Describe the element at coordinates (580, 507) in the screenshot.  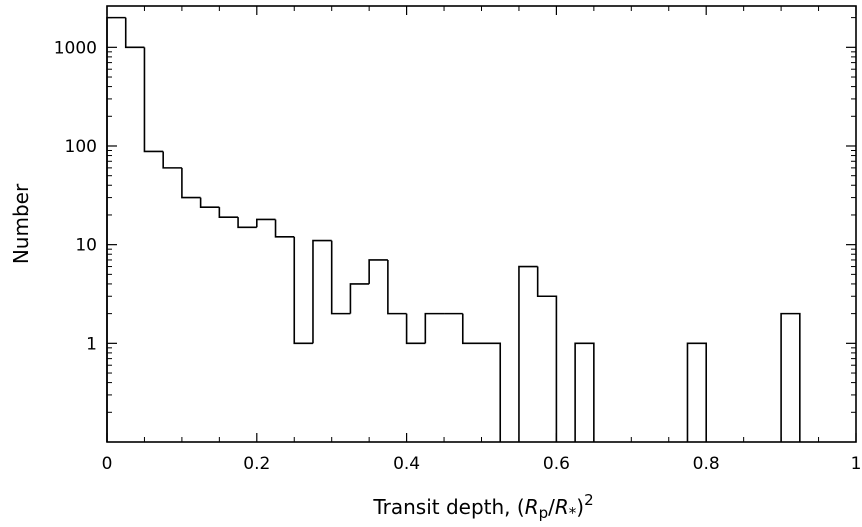
I see `x-axis-title-suffix: )` at that location.